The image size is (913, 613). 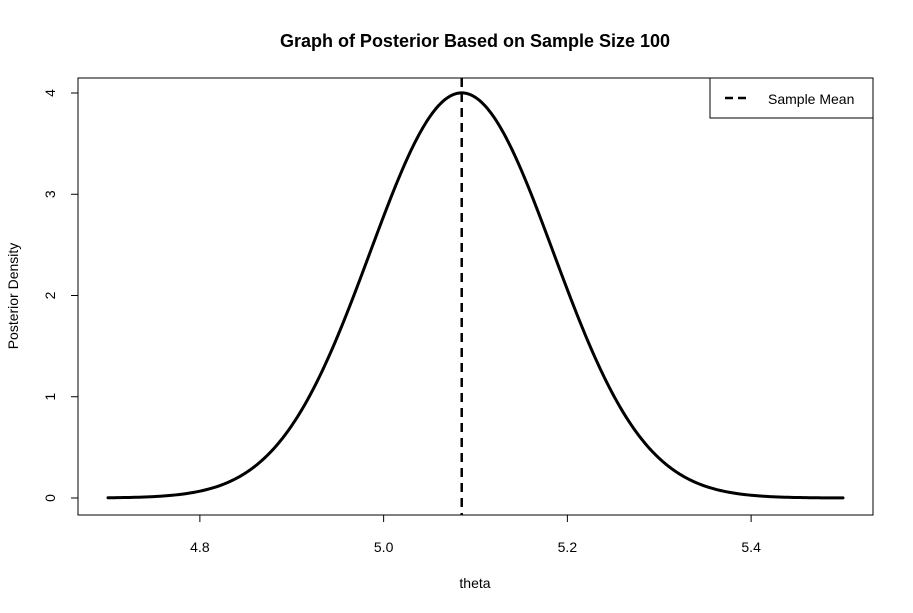 What do you see at coordinates (50, 498) in the screenshot?
I see `y-tick-label: 0` at bounding box center [50, 498].